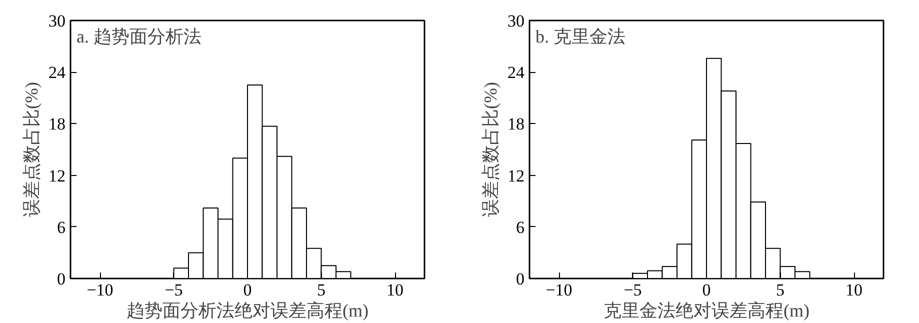 The width and height of the screenshot is (919, 323). What do you see at coordinates (139, 36) in the screenshot?
I see `chart-title: a. 趋势面分析法` at bounding box center [139, 36].